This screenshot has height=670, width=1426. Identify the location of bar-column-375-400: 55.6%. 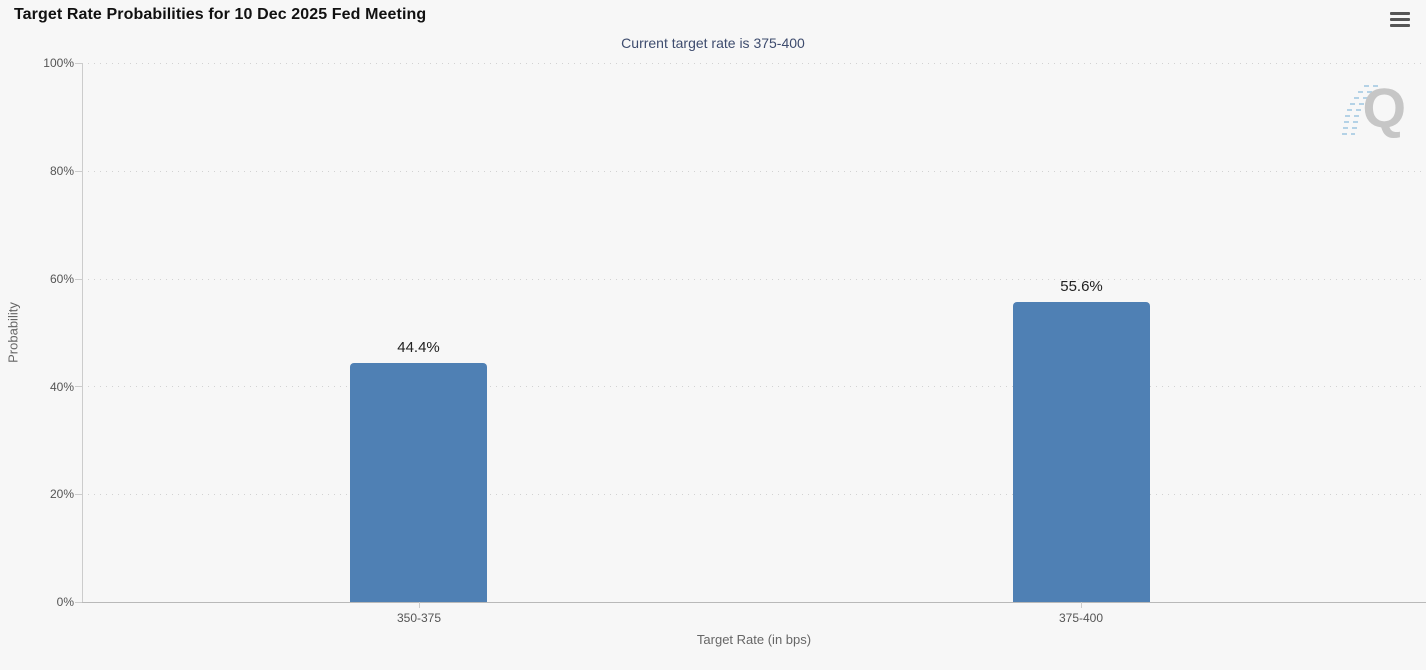
(1081, 332).